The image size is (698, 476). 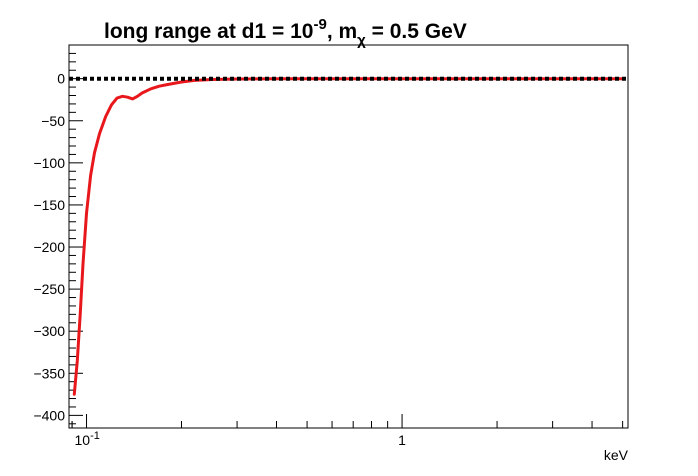 What do you see at coordinates (49, 415) in the screenshot?
I see `y-tick-label: −400` at bounding box center [49, 415].